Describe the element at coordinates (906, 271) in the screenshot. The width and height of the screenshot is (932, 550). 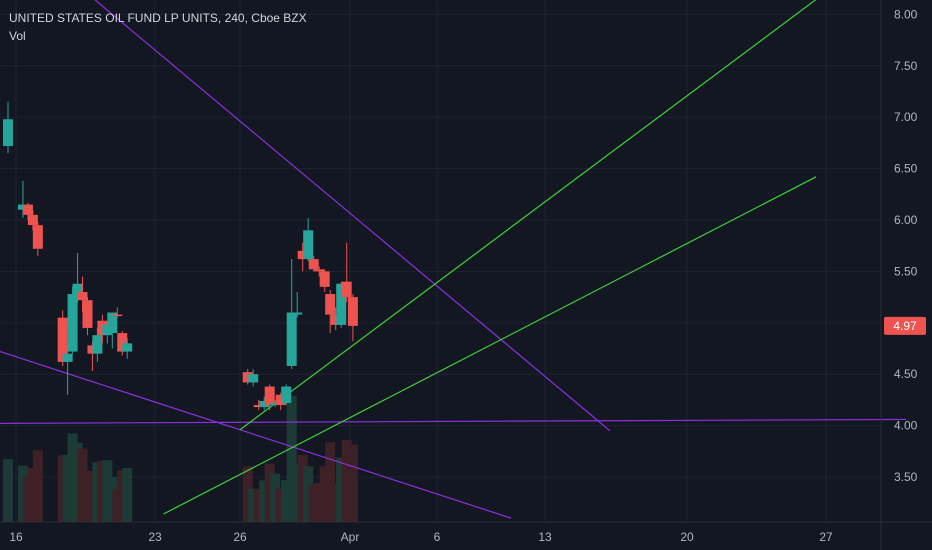
I see `price-tick-label: 5.50` at that location.